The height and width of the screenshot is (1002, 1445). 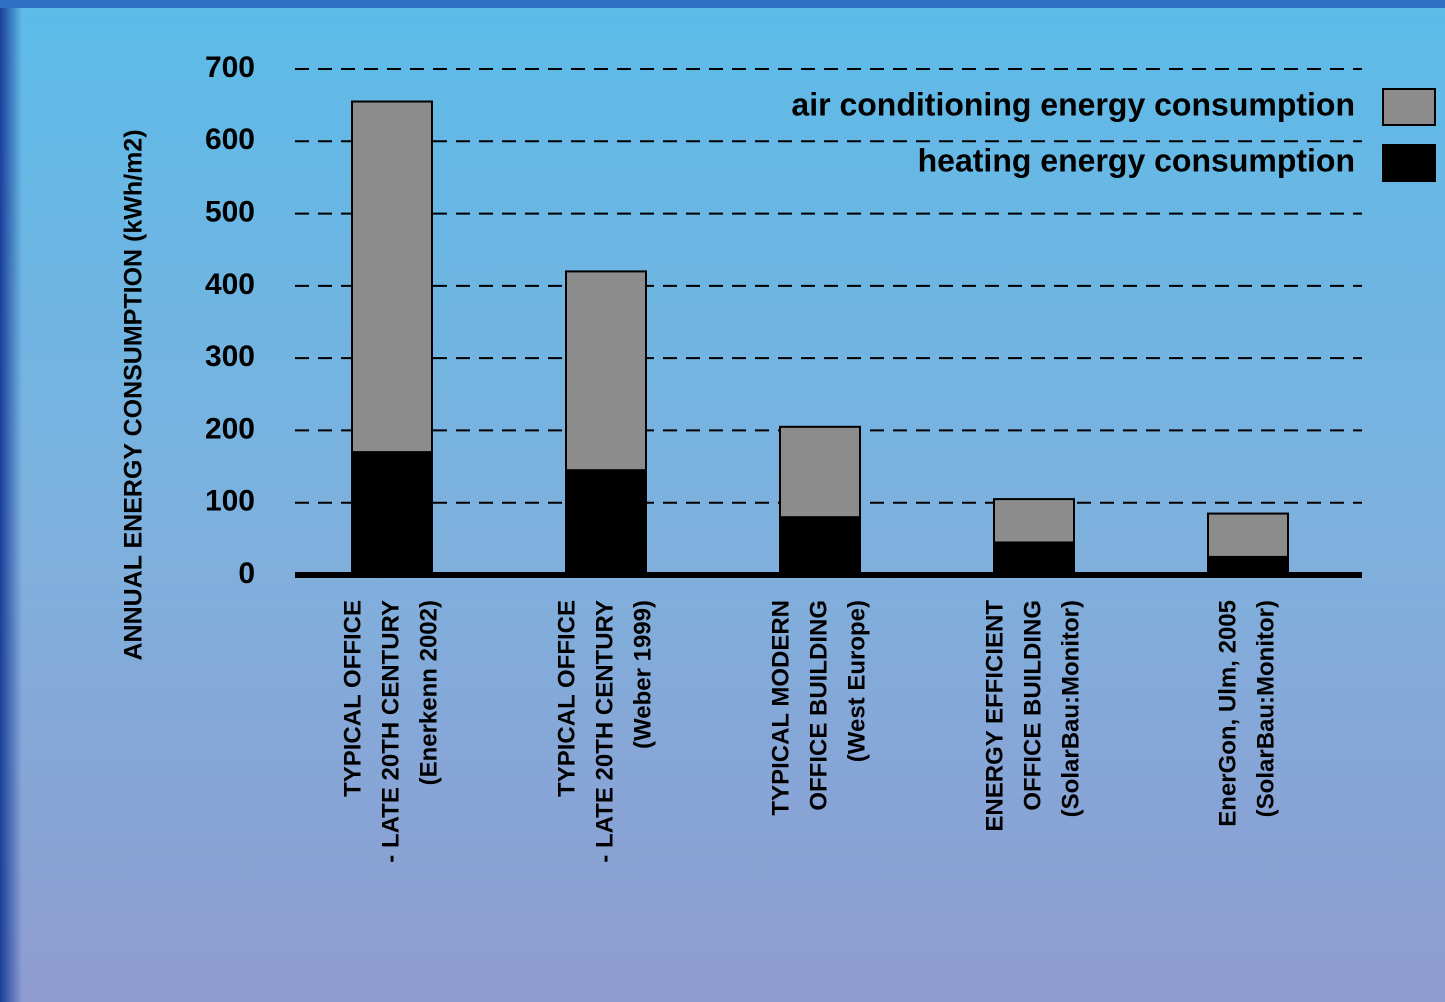 I want to click on y-tick-label: 400, so click(x=230, y=284).